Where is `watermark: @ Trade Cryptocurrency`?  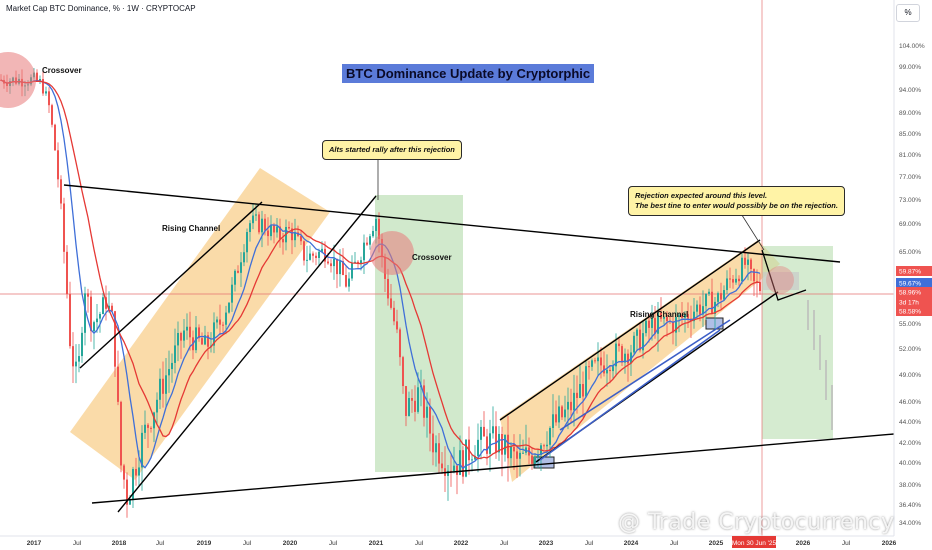
watermark: @ Trade Cryptocurrency is located at coordinates (756, 522).